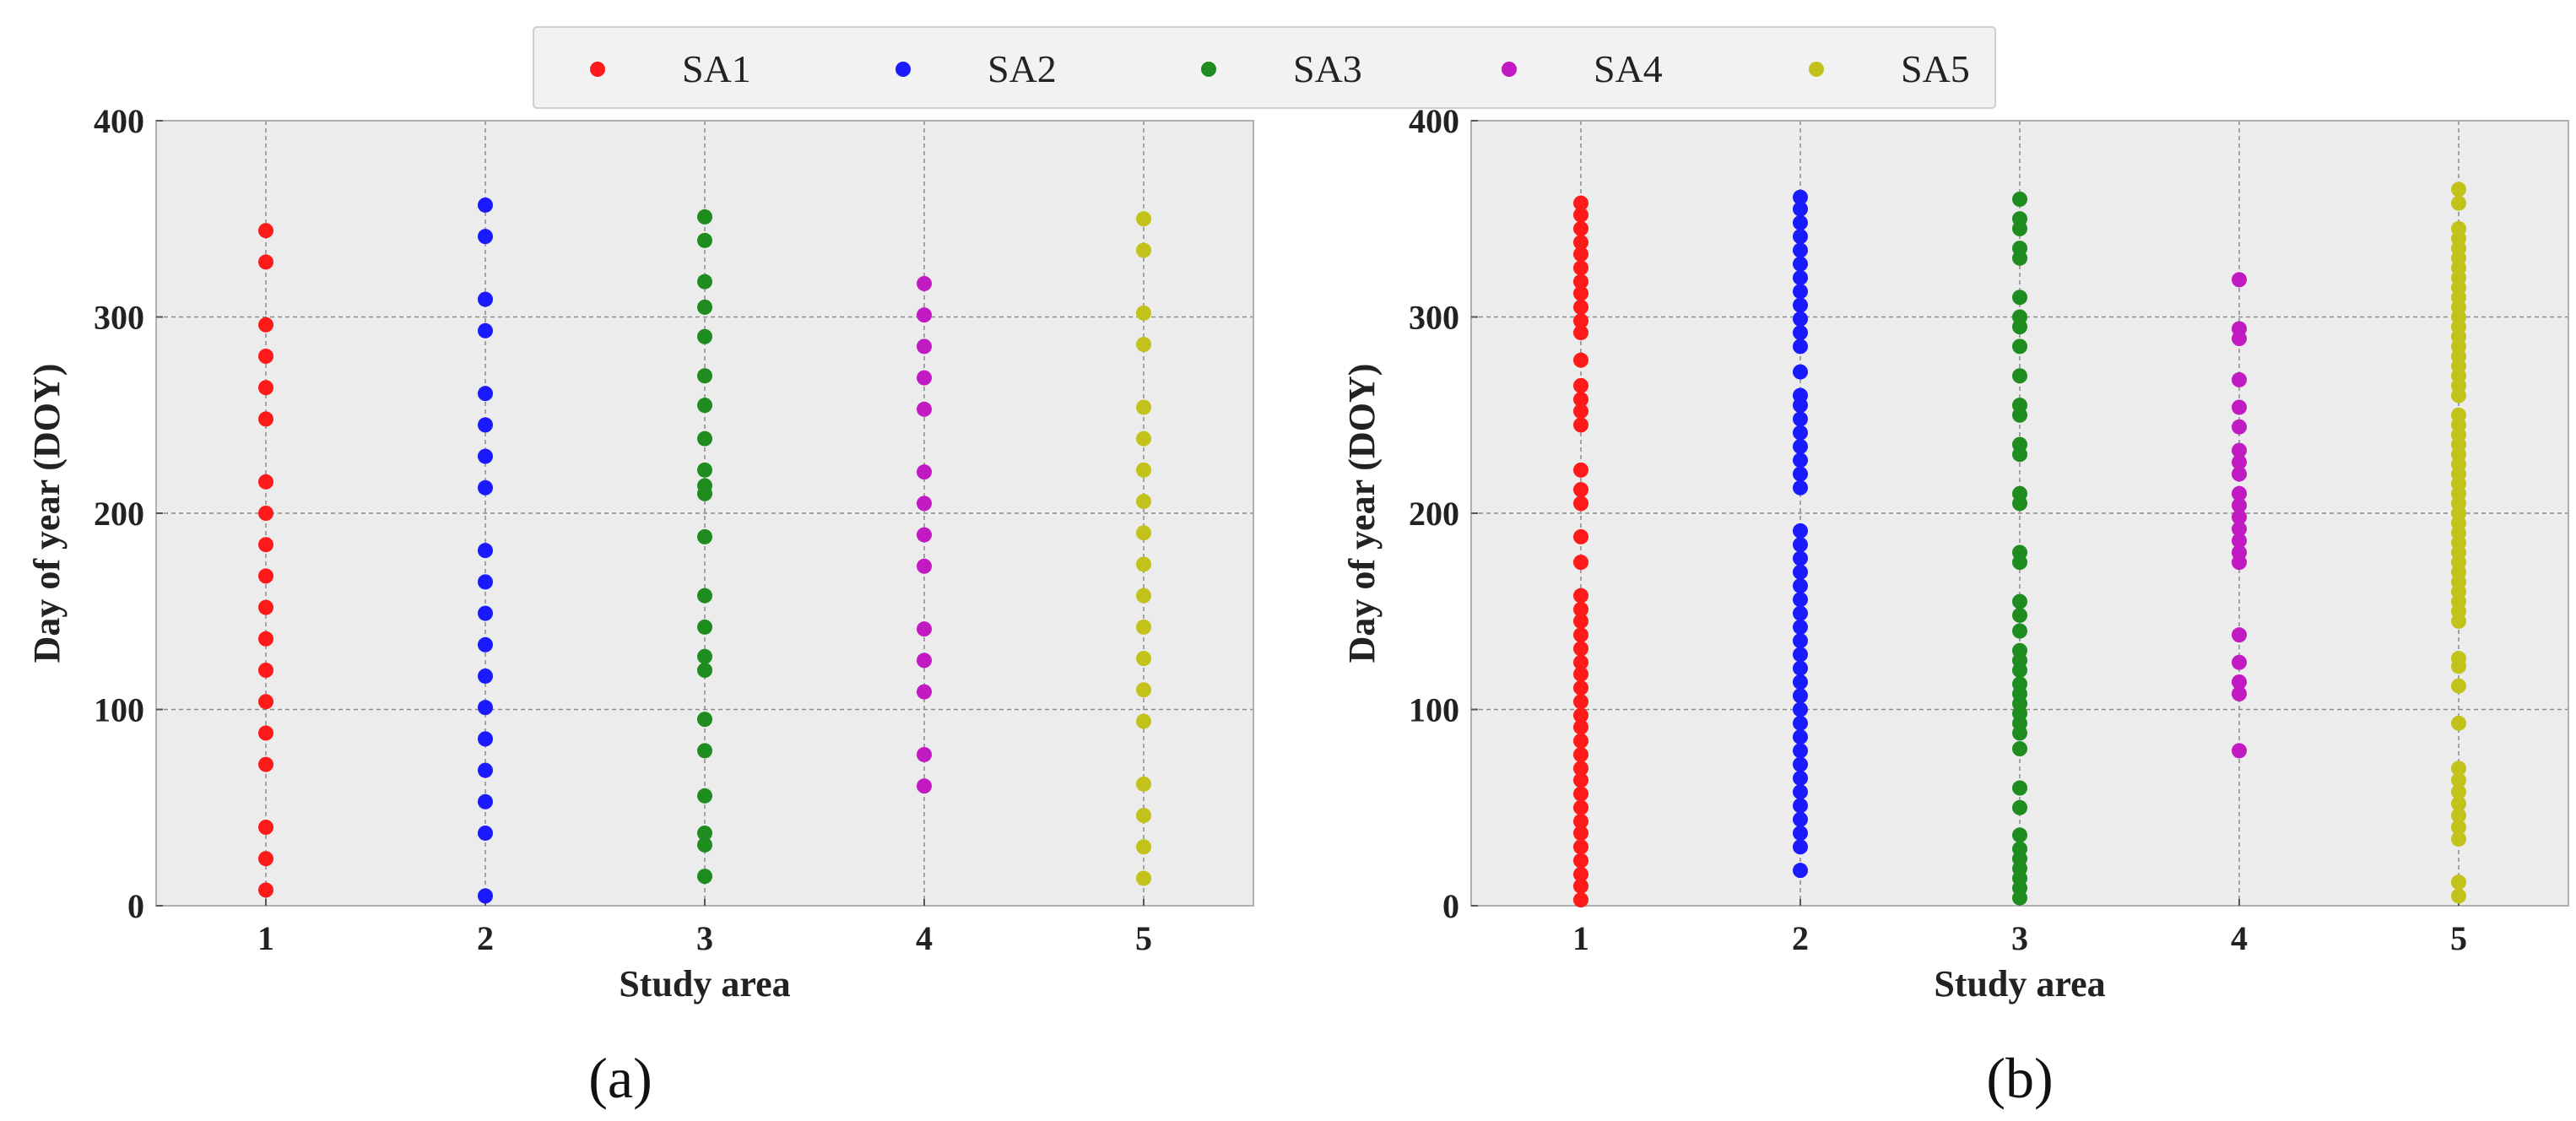  I want to click on panel-a-xtick-label-3: 3, so click(704, 938).